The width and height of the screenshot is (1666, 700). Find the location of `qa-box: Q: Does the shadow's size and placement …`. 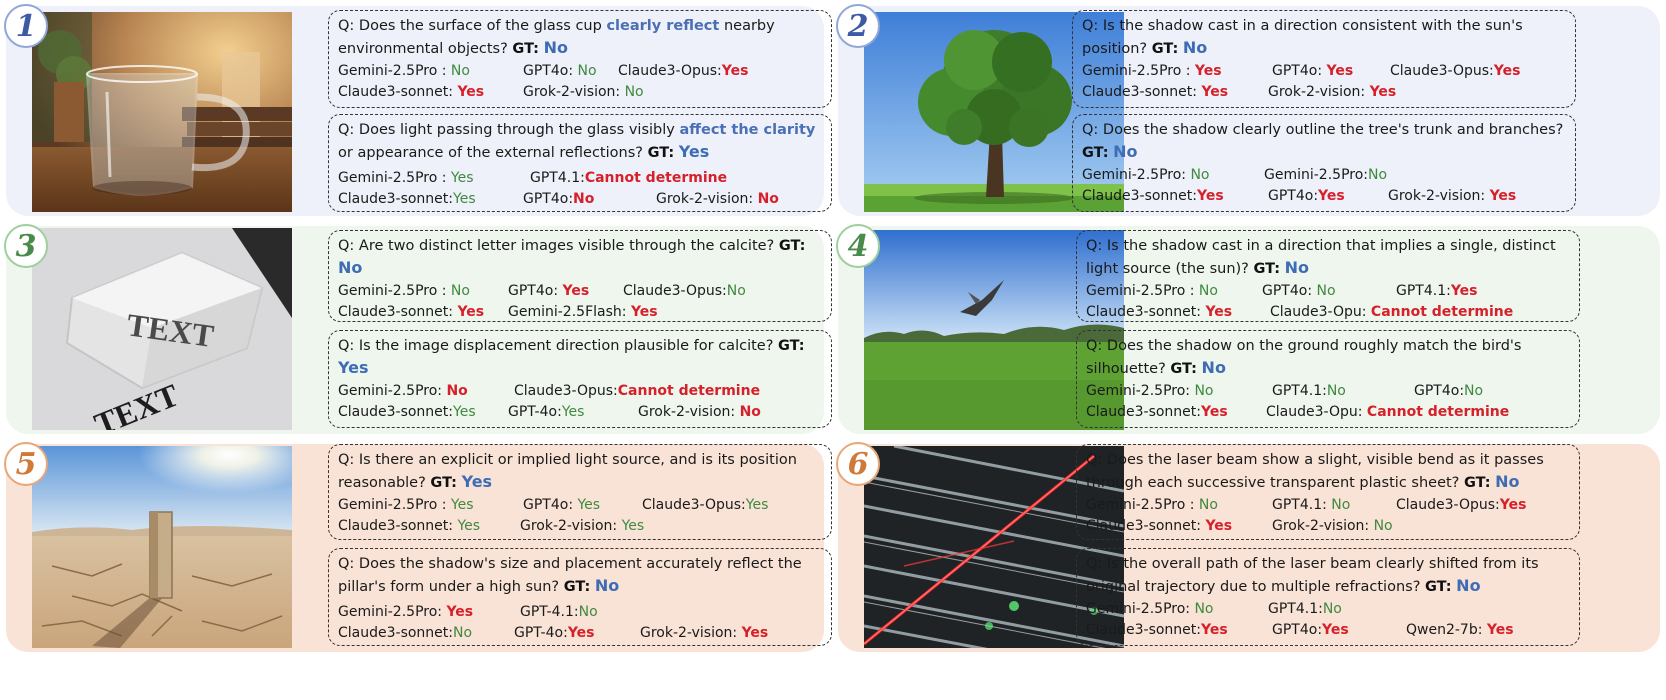

qa-box: Q: Does the shadow's size and placement … is located at coordinates (580, 597).